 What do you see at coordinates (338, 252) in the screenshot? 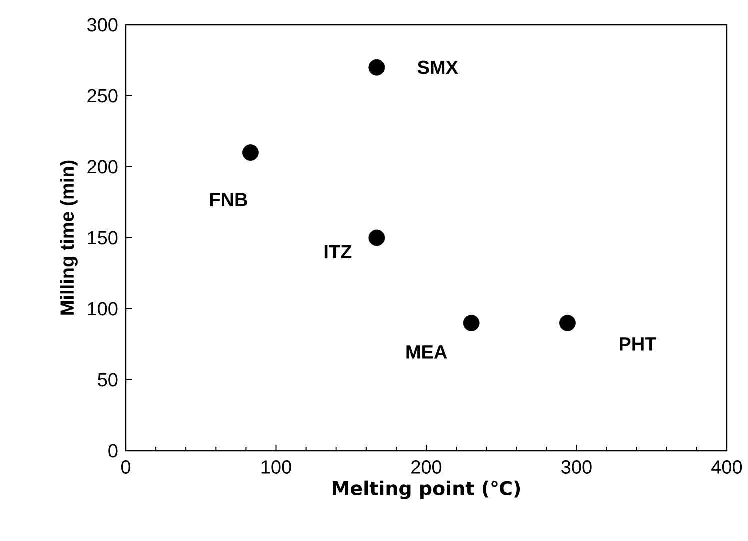
I see `annotation: ITZ` at bounding box center [338, 252].